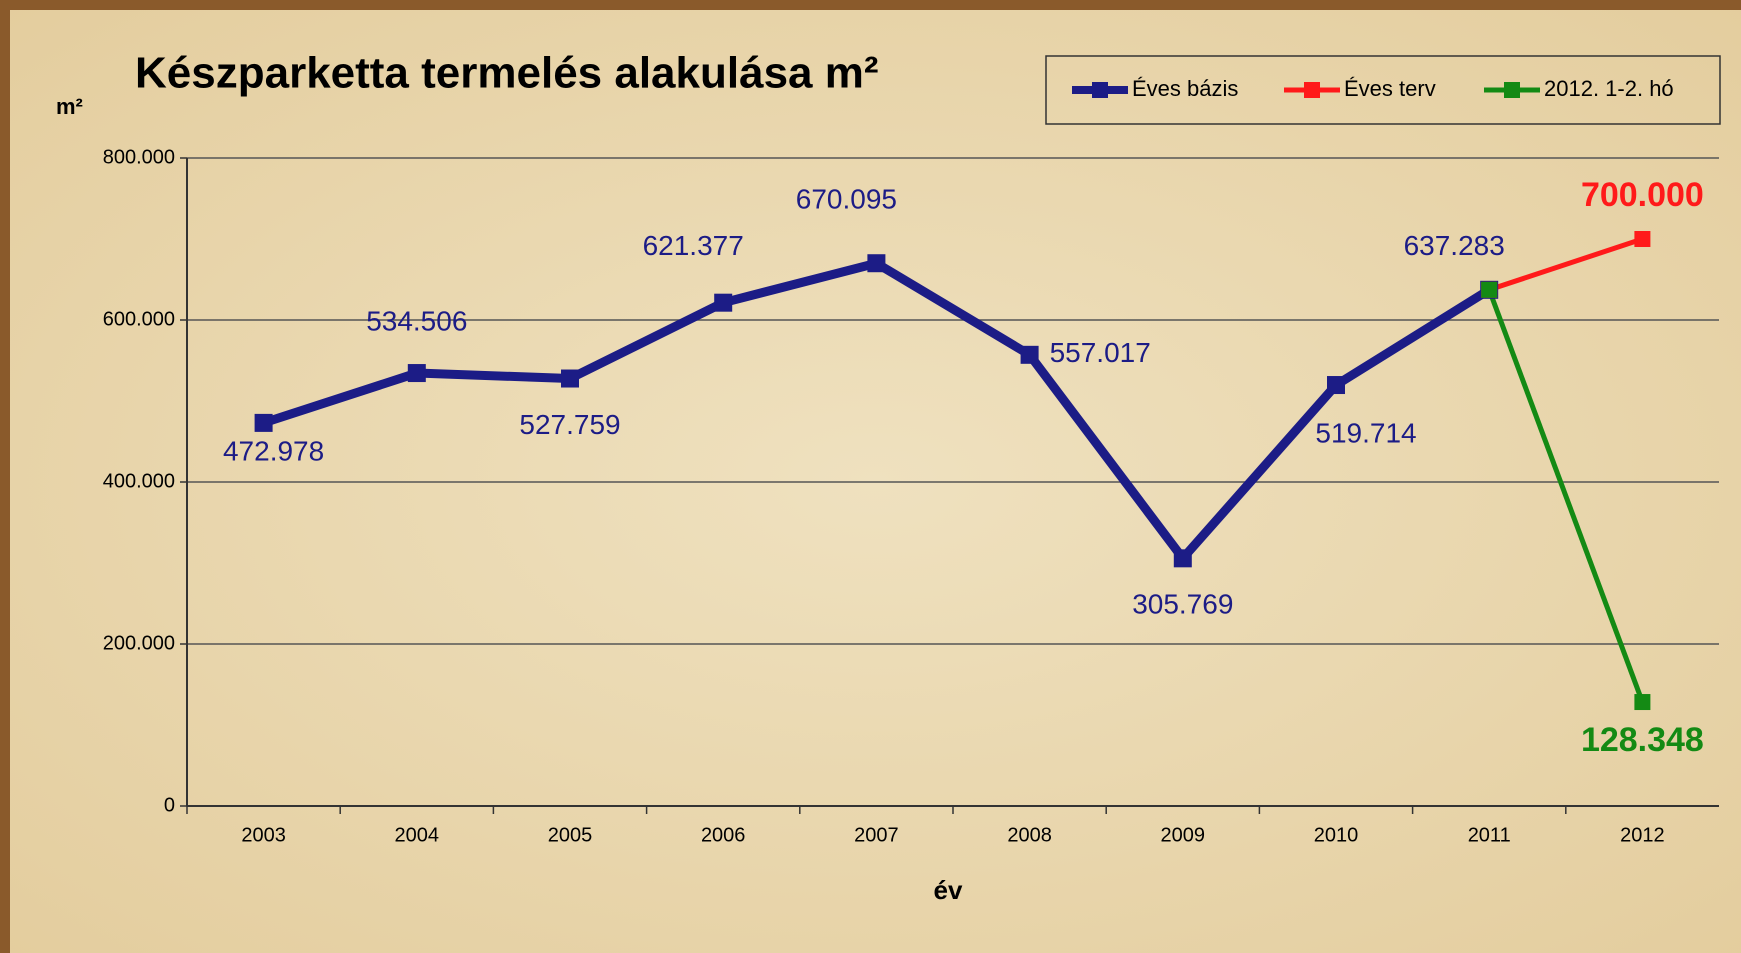  I want to click on data-label: 621.377, so click(693, 245).